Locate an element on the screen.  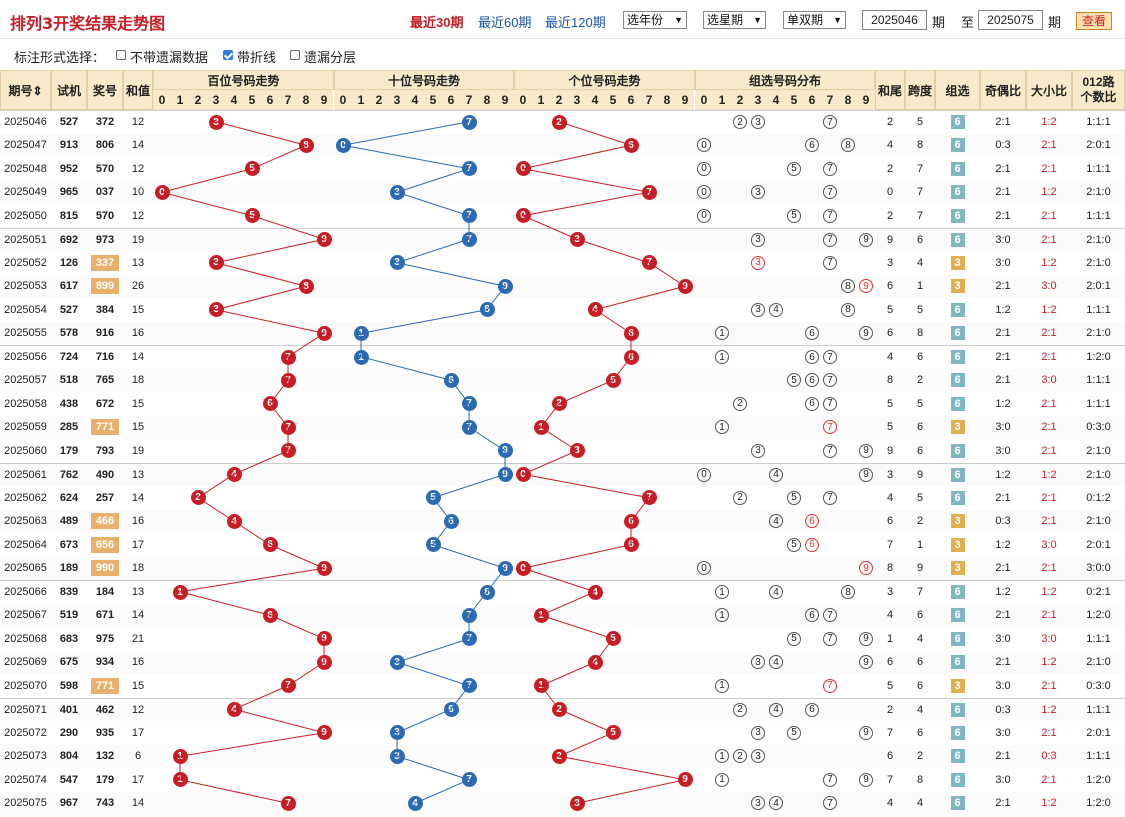
trial-cell: 290 is located at coordinates (69, 732).